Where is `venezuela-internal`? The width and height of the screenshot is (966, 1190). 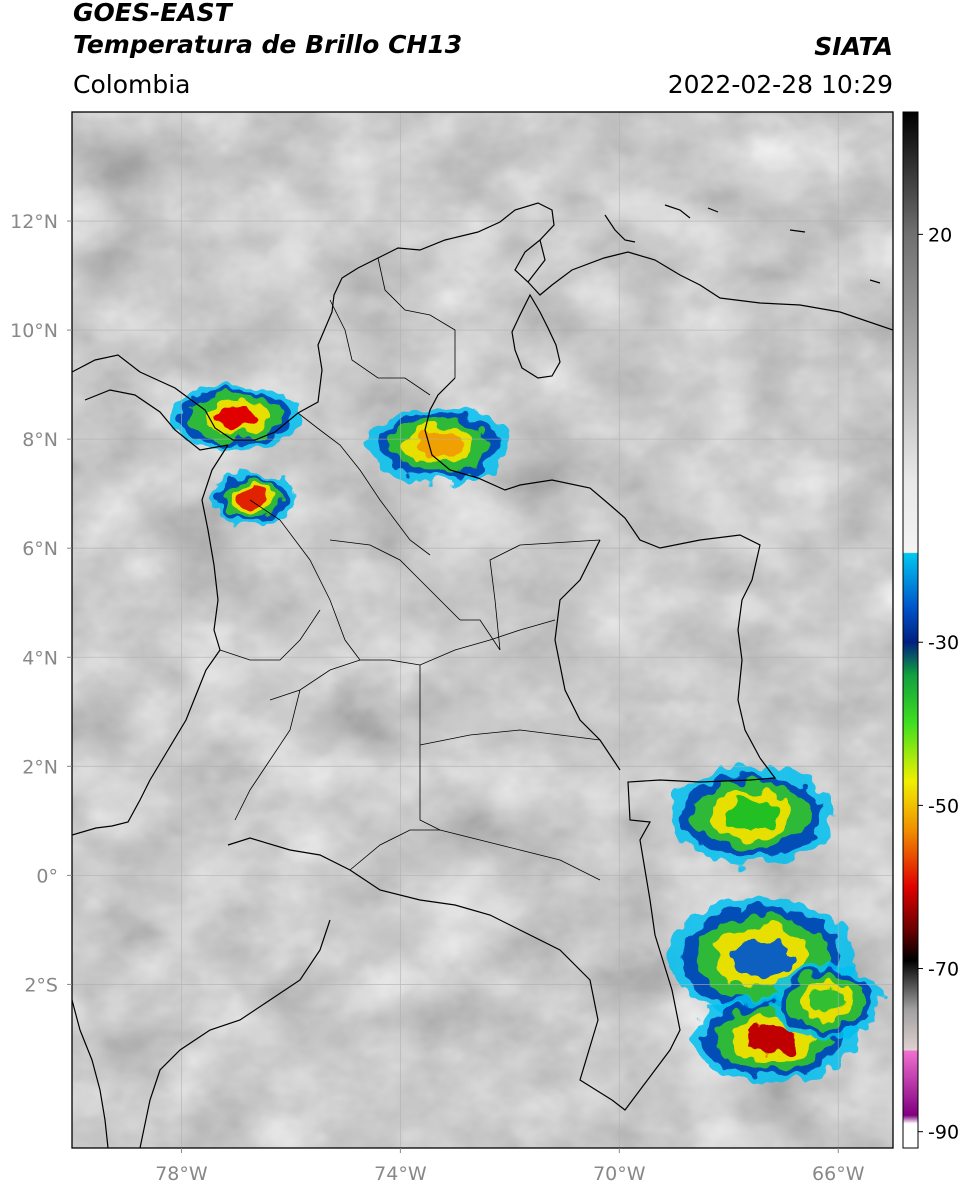
venezuela-internal is located at coordinates (587, 655).